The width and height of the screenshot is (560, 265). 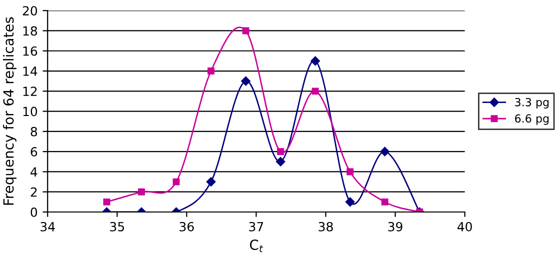 What do you see at coordinates (532, 103) in the screenshot?
I see `legend-label: 3.3 pg` at bounding box center [532, 103].